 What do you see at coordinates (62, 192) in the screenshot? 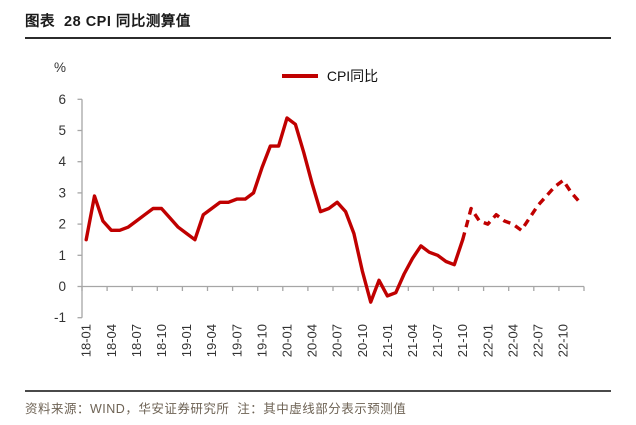
I see `y-axis-tick-label: 3` at bounding box center [62, 192].